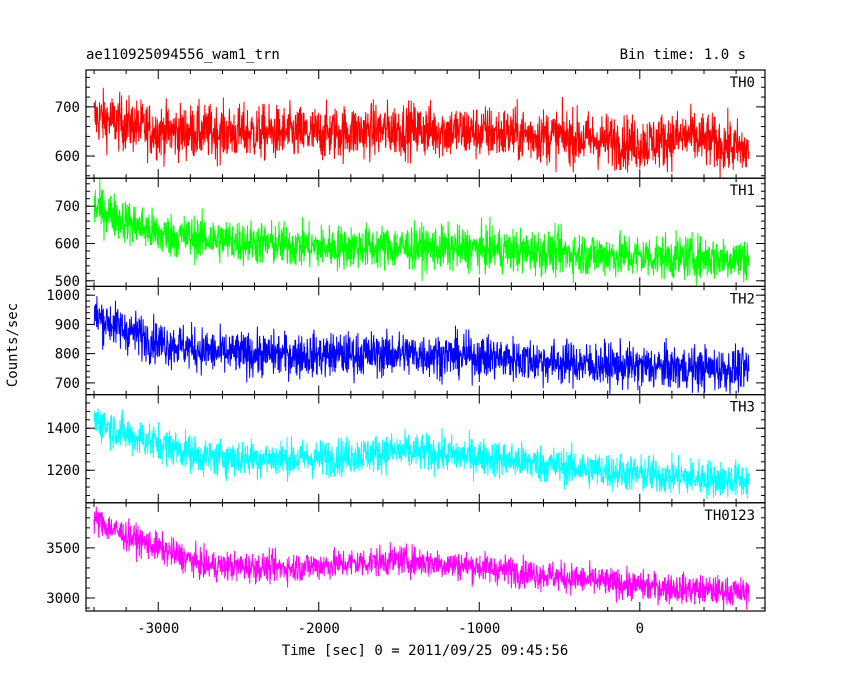  I want to click on chart-title: ae110925094556_wam1_trn, so click(183, 55).